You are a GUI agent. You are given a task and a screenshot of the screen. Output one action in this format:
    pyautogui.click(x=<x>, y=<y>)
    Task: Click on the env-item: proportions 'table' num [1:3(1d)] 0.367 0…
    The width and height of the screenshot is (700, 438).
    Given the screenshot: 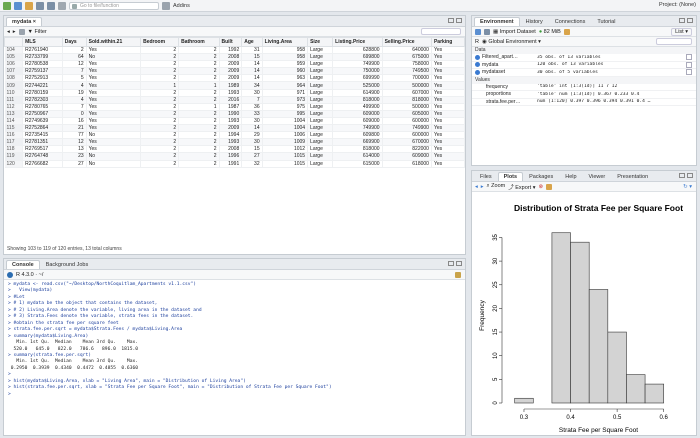 What is the action you would take?
    pyautogui.click(x=584, y=95)
    